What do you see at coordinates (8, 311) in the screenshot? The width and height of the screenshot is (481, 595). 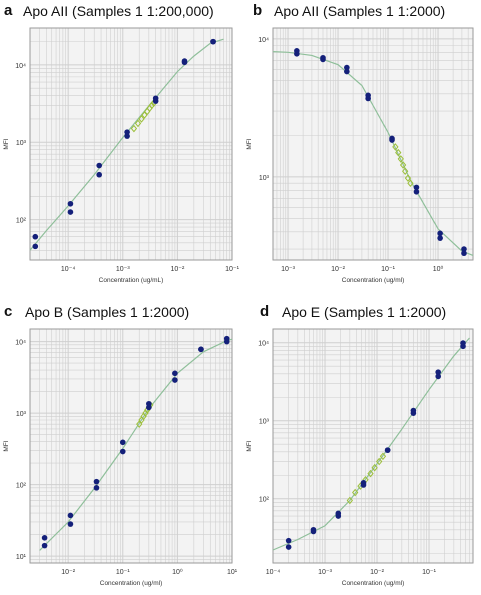 I see `panel-letter: c` at bounding box center [8, 311].